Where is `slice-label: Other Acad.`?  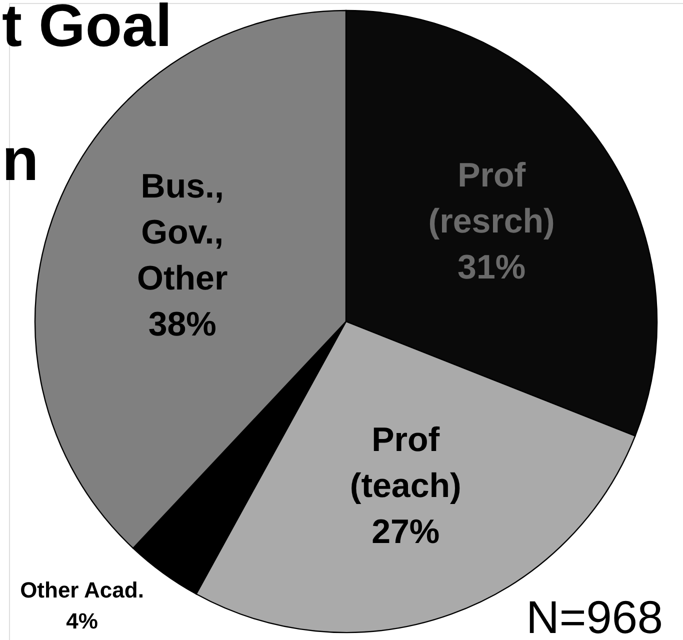
slice-label: Other Acad. is located at coordinates (82, 589).